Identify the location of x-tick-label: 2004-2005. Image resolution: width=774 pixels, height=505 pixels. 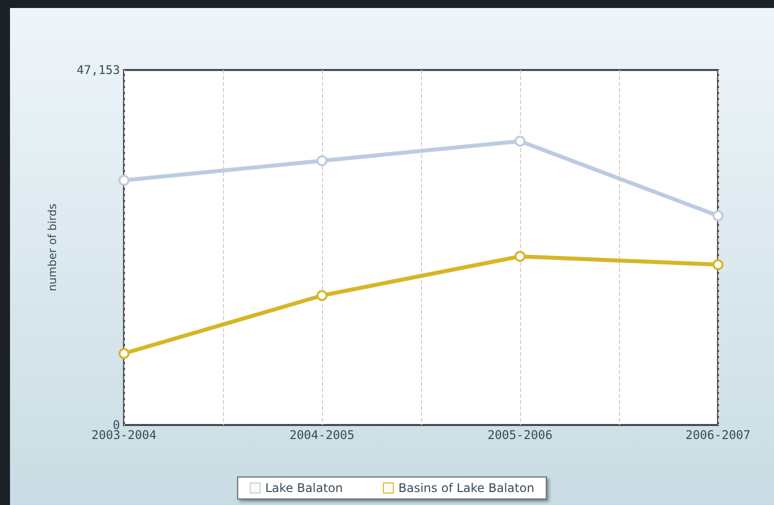
(322, 435).